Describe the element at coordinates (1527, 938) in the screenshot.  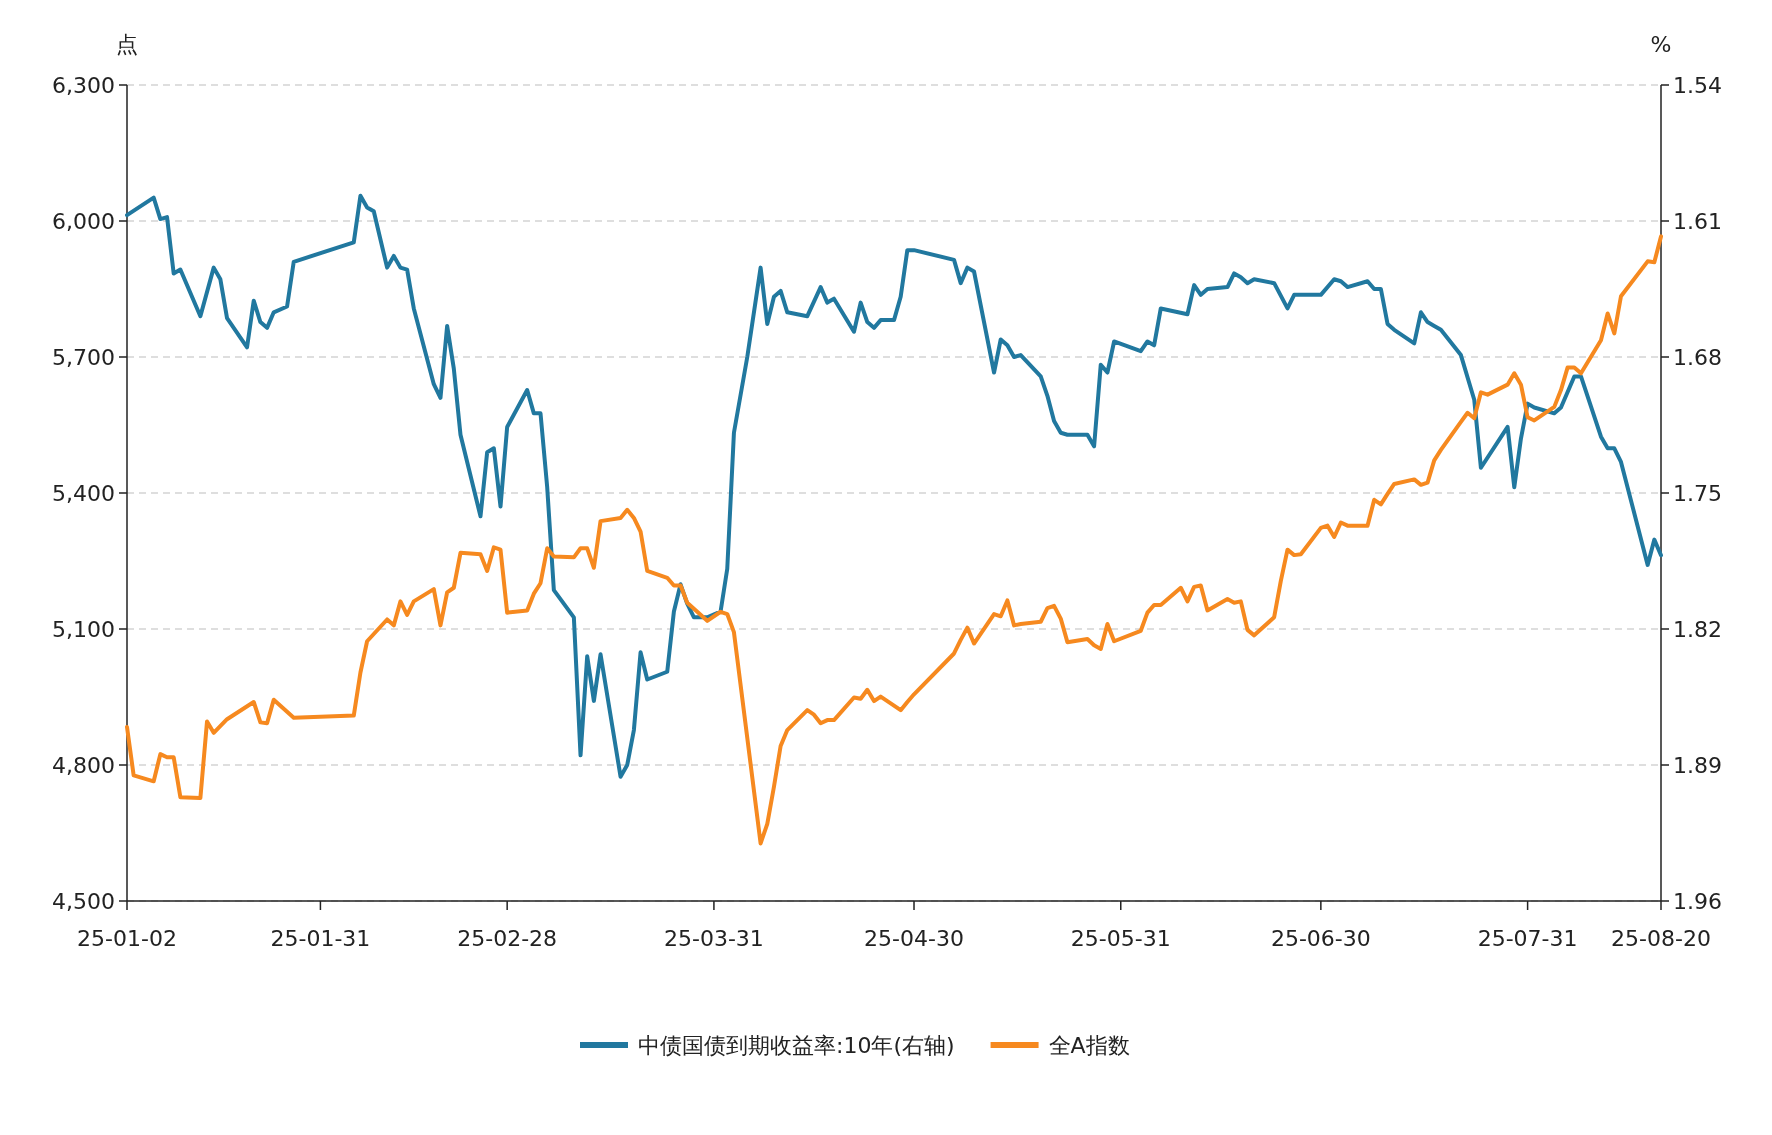
I see `x-tick-label: 25-07-31` at that location.